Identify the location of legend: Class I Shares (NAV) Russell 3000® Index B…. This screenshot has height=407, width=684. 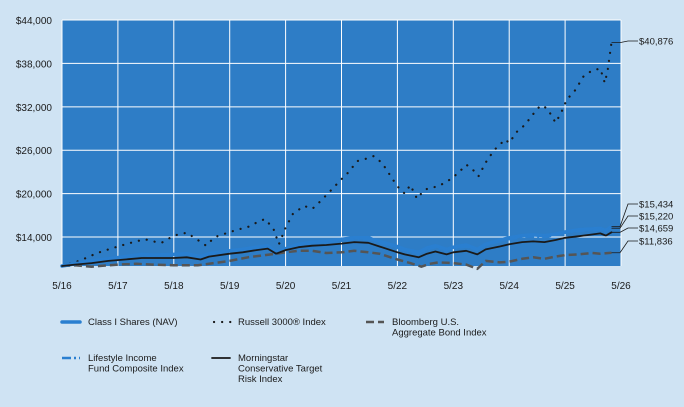
(273, 351).